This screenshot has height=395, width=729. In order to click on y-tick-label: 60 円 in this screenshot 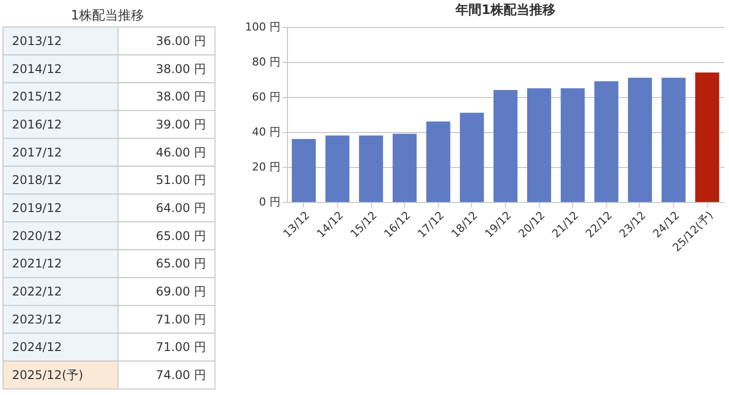, I will do `click(266, 97)`.